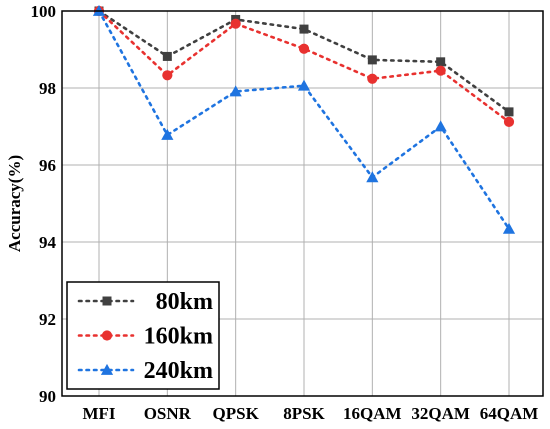  I want to click on x-tick-label: 32QAM, so click(440, 413).